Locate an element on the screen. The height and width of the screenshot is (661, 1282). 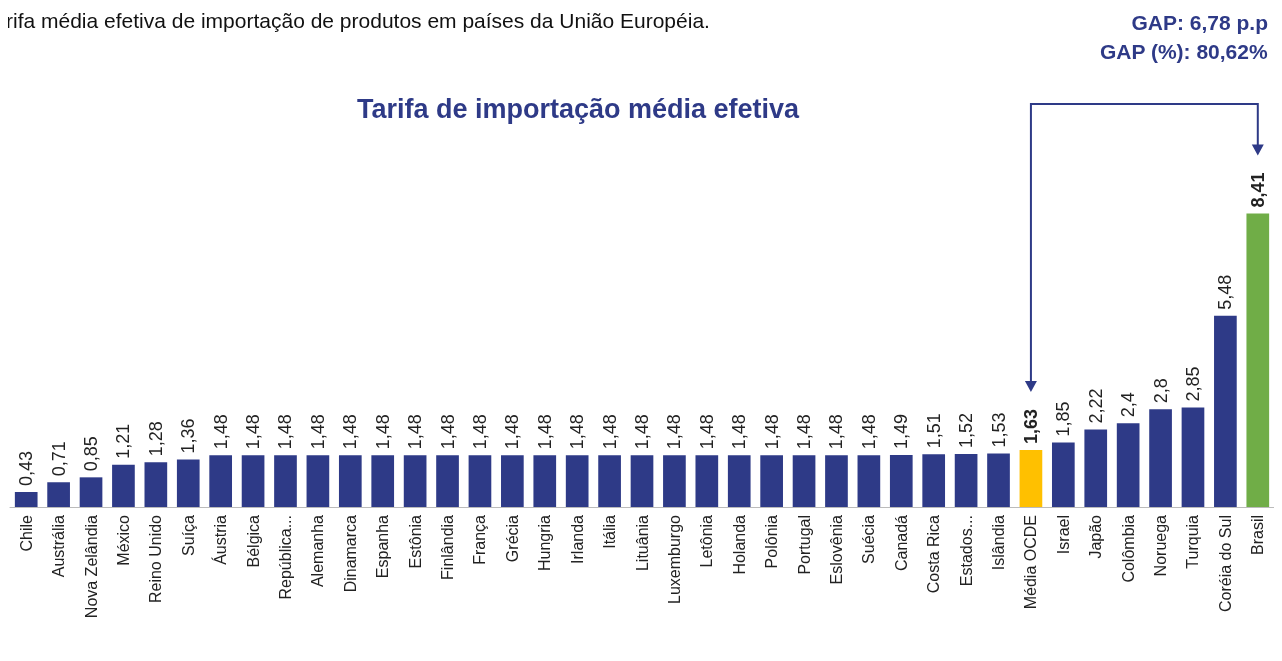
x-tick-label: Japão is located at coordinates (1096, 536).